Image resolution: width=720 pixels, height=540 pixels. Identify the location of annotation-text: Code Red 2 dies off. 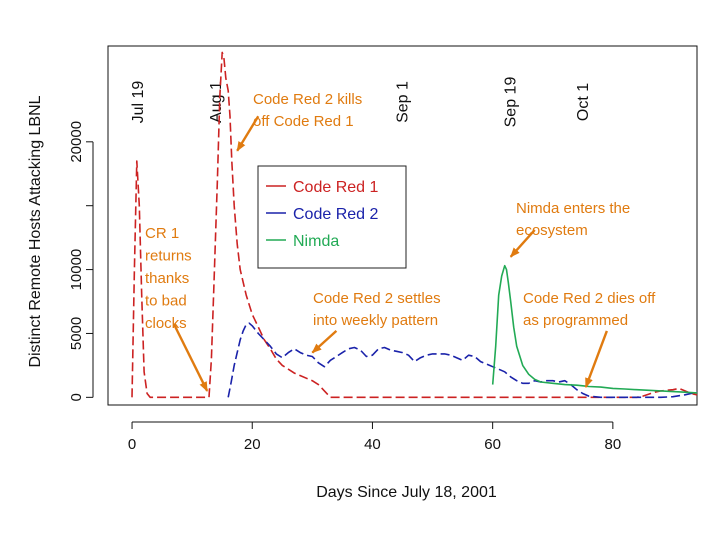
(589, 298).